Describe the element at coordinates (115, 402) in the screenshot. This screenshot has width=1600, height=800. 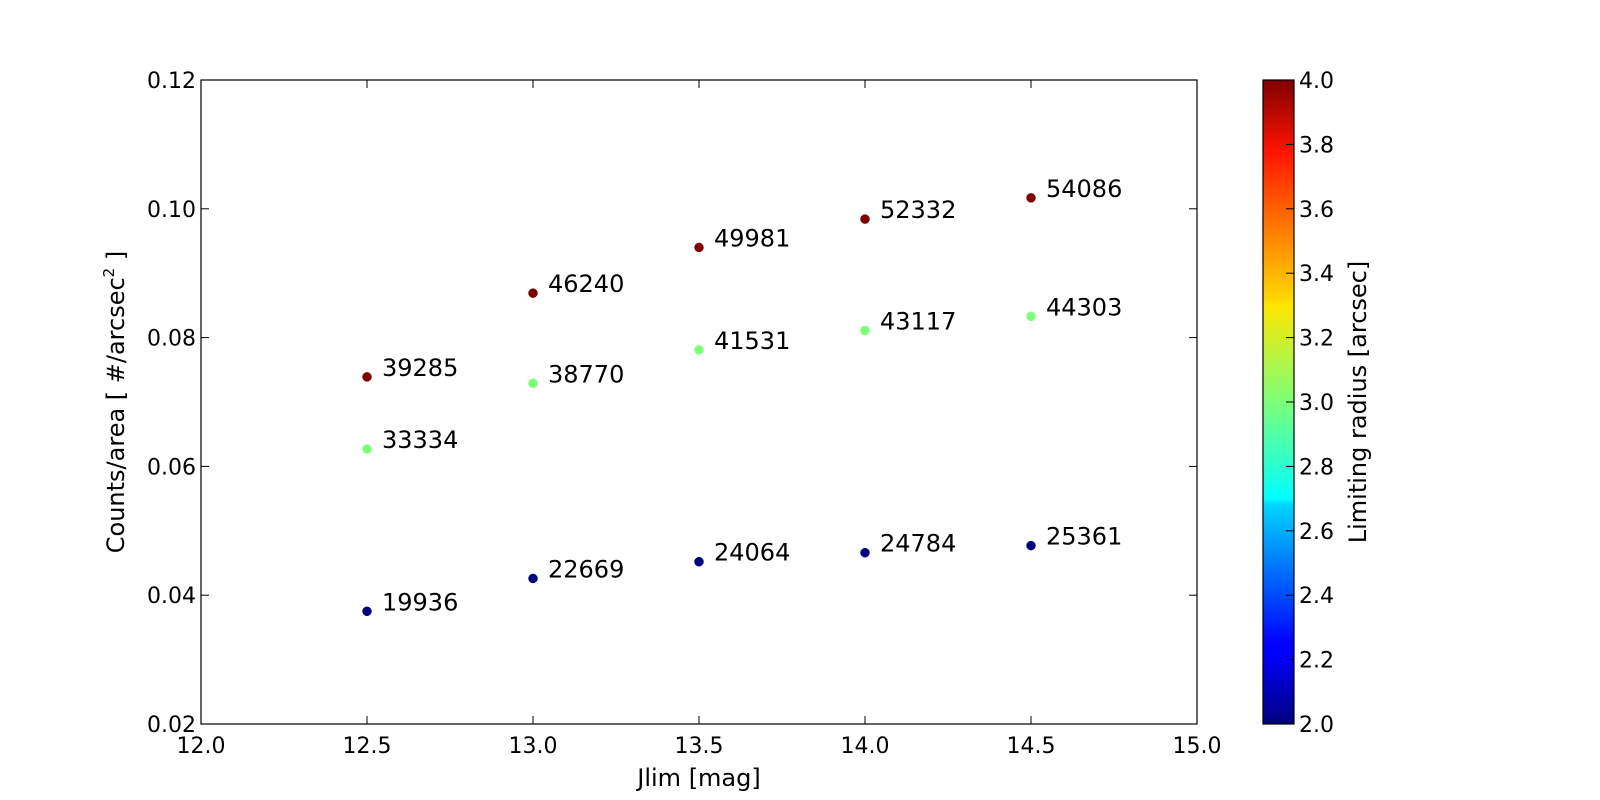
I see `y-axis-label: Counts/area [ #/arcsec2 ]` at that location.